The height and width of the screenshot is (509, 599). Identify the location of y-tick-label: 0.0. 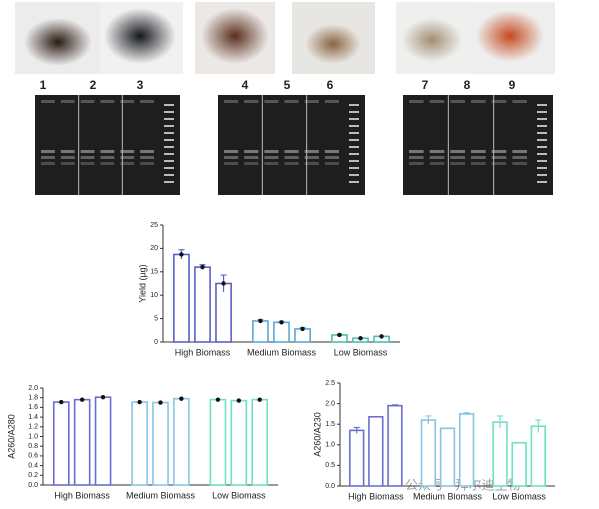
(330, 486).